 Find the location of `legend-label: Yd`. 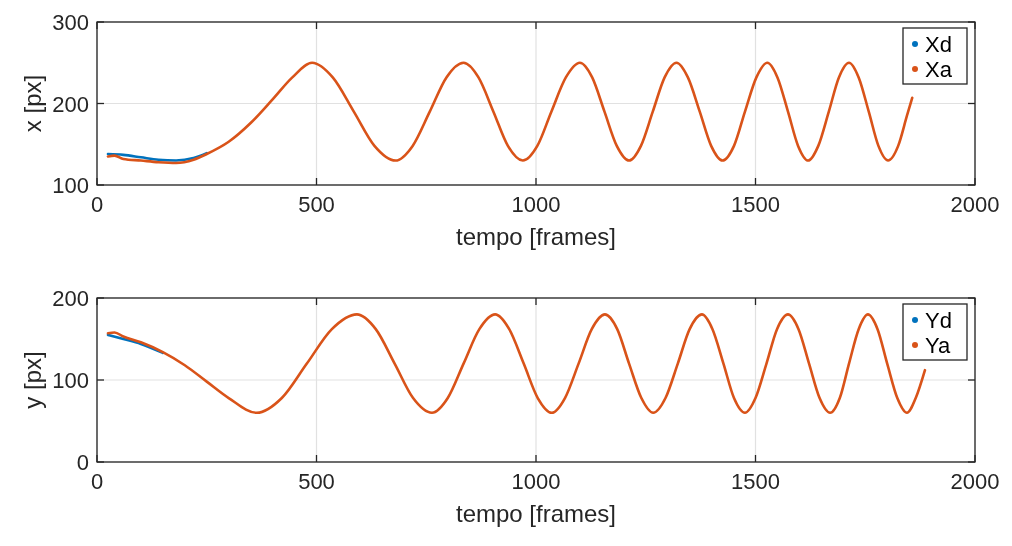

legend-label: Yd is located at coordinates (938, 320).